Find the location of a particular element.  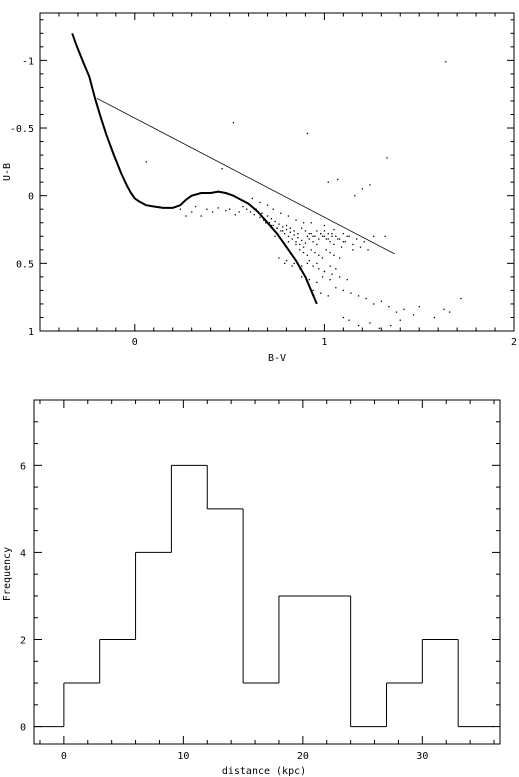

reddening-line is located at coordinates (245, 176).